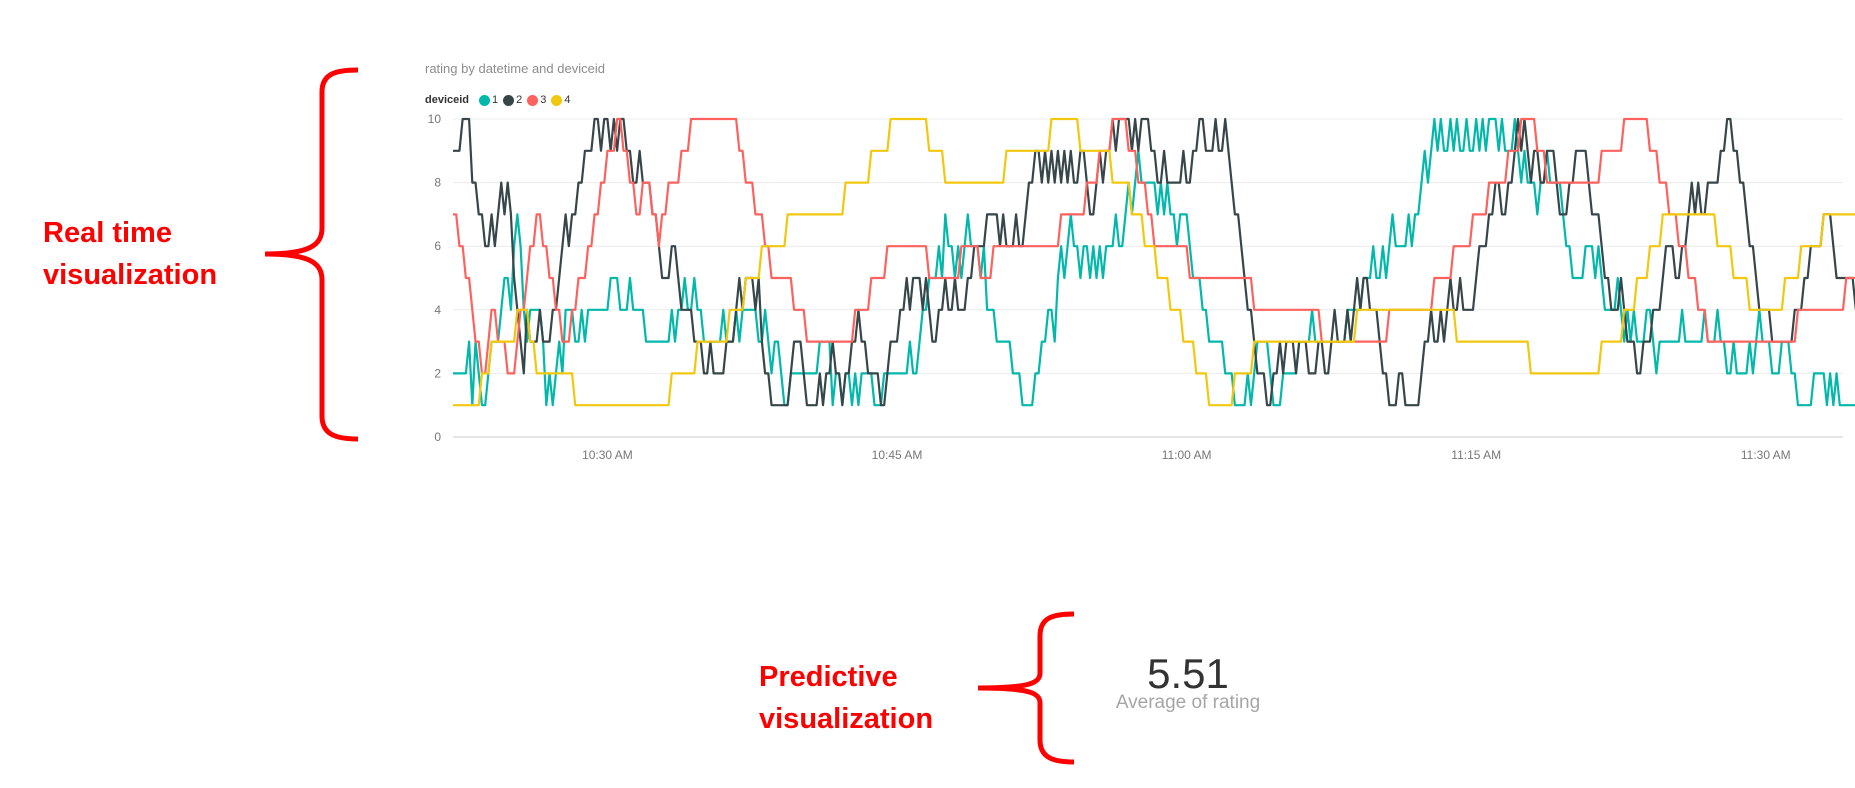 The height and width of the screenshot is (788, 1855). Describe the element at coordinates (495, 100) in the screenshot. I see `legend-label-1: 1` at that location.